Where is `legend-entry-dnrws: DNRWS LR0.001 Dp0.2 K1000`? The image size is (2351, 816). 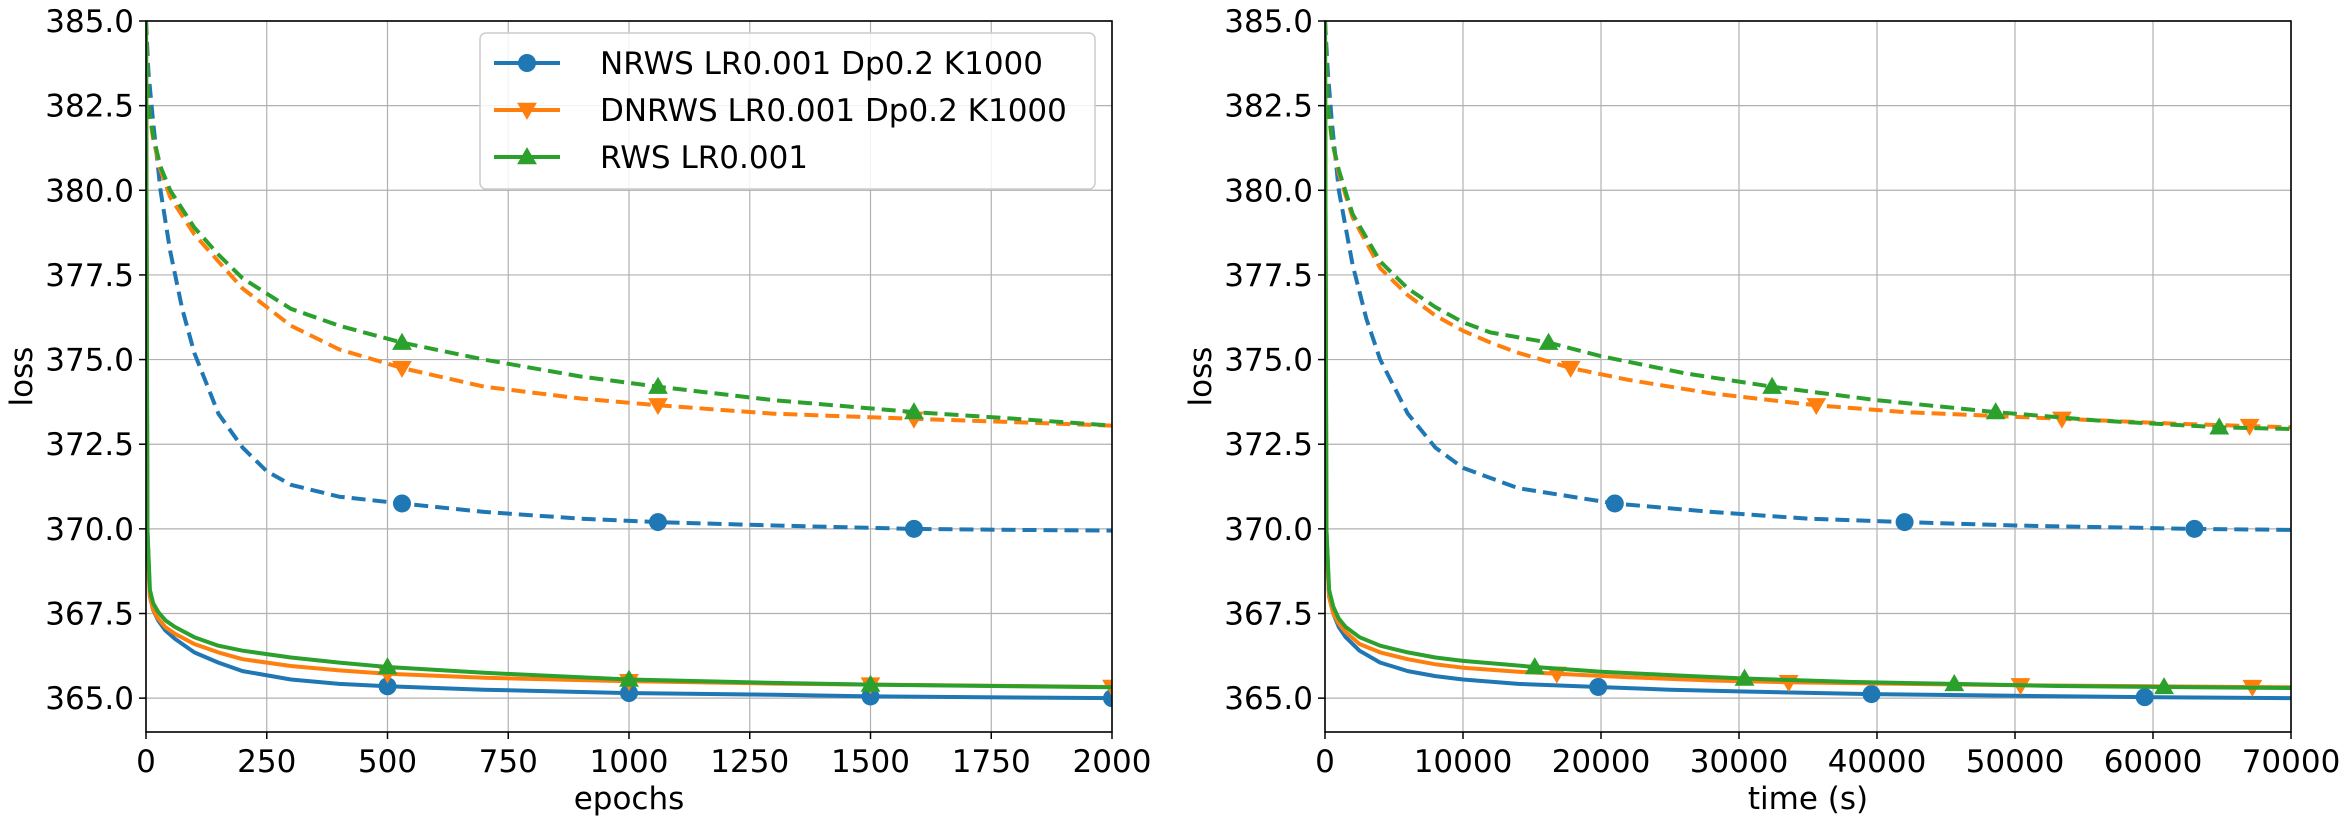 legend-entry-dnrws: DNRWS LR0.001 Dp0.2 K1000 is located at coordinates (780, 111).